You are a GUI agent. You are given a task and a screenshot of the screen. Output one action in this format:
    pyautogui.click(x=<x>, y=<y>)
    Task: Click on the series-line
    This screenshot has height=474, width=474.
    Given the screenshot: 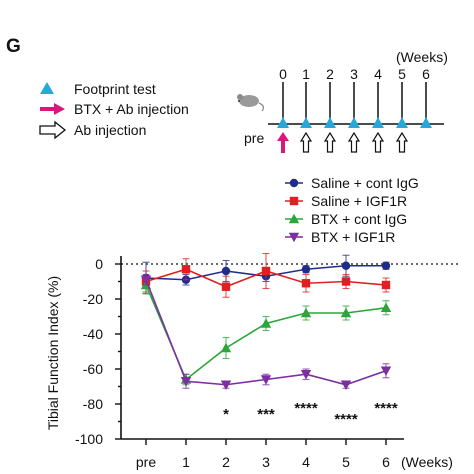 What is the action you would take?
    pyautogui.click(x=266, y=332)
    